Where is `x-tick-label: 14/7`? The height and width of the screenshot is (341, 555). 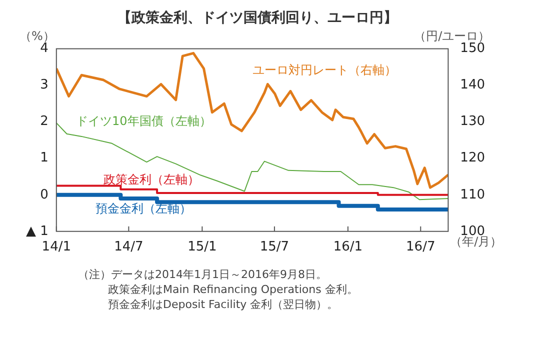 x-tick-label: 14/7 is located at coordinates (129, 247).